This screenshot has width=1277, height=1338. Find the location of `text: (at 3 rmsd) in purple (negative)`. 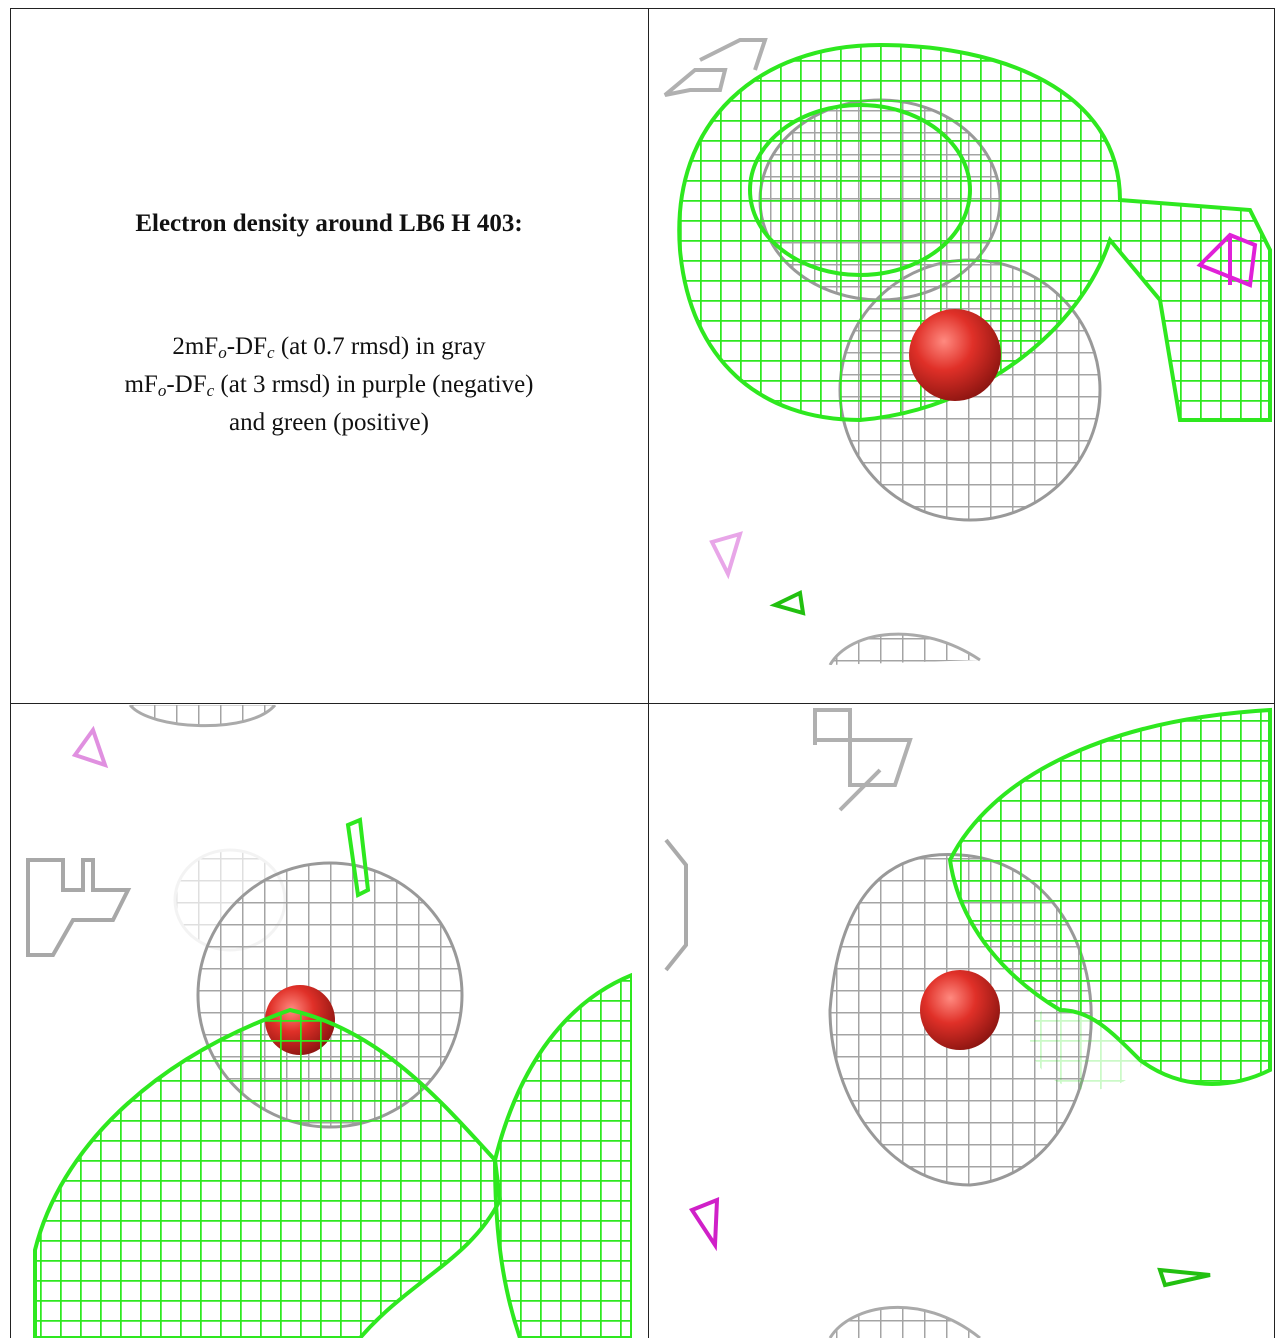

text: (at 3 rmsd) in purple (negative) is located at coordinates (374, 384).